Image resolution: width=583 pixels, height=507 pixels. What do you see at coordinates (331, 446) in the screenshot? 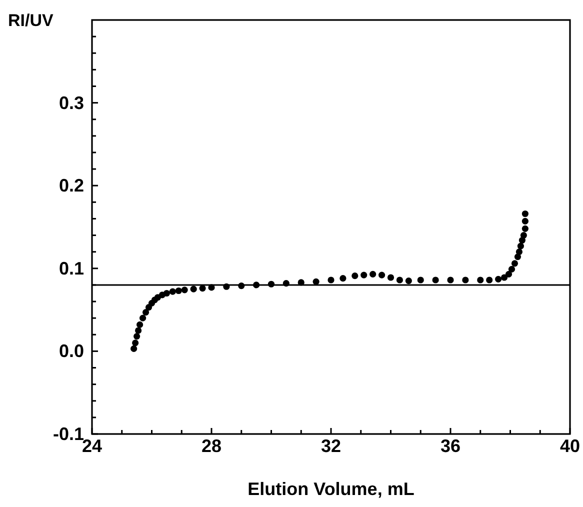
I see `x-tick-label: 32` at bounding box center [331, 446].